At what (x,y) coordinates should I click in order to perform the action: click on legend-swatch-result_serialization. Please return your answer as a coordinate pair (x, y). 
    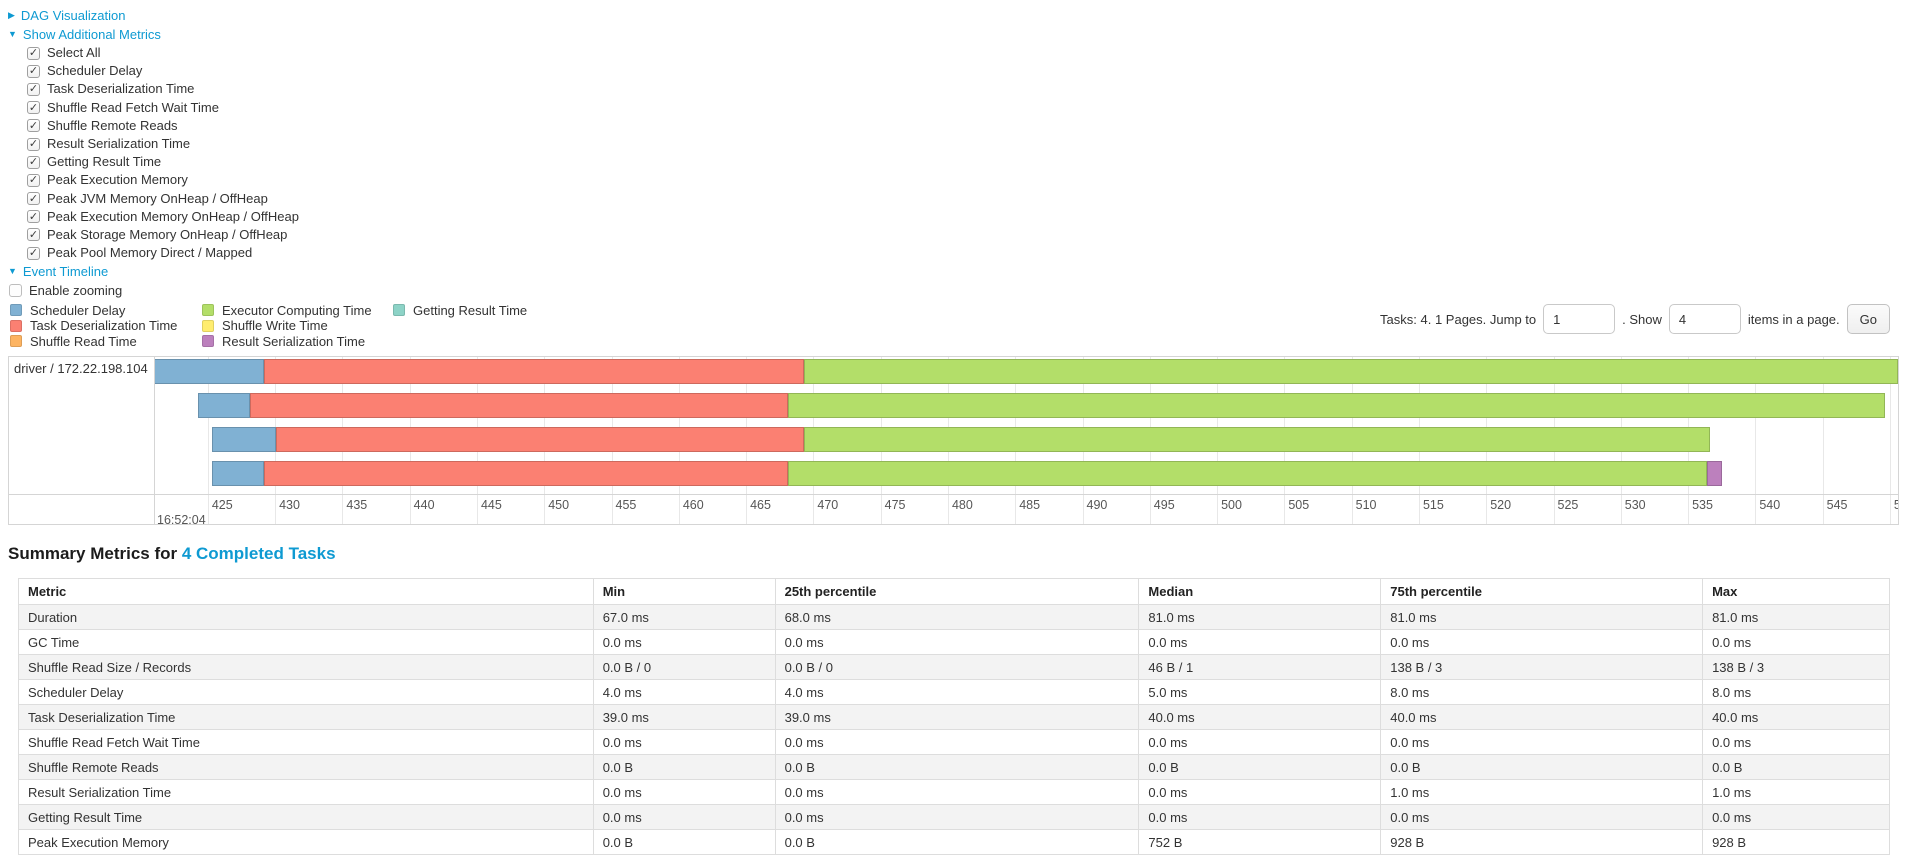
    Looking at the image, I should click on (208, 341).